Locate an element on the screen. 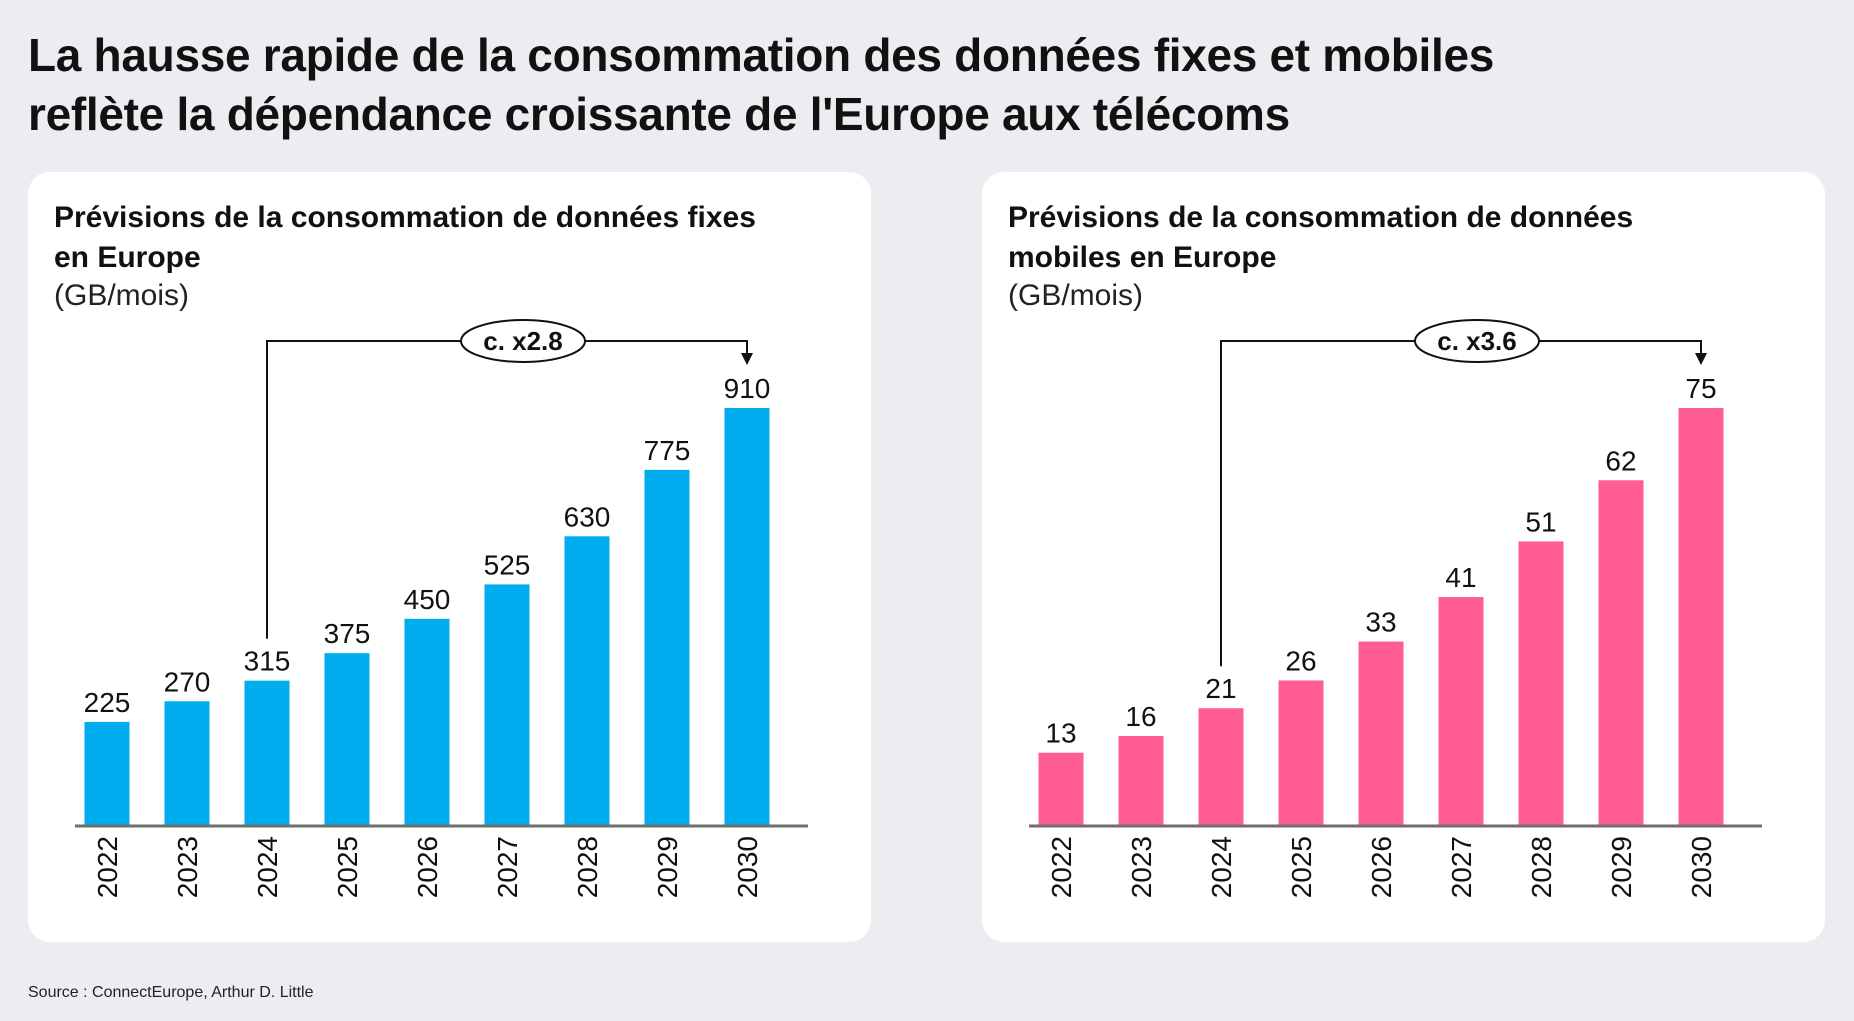 The image size is (1854, 1021). fixed-growth-badge is located at coordinates (523, 341).